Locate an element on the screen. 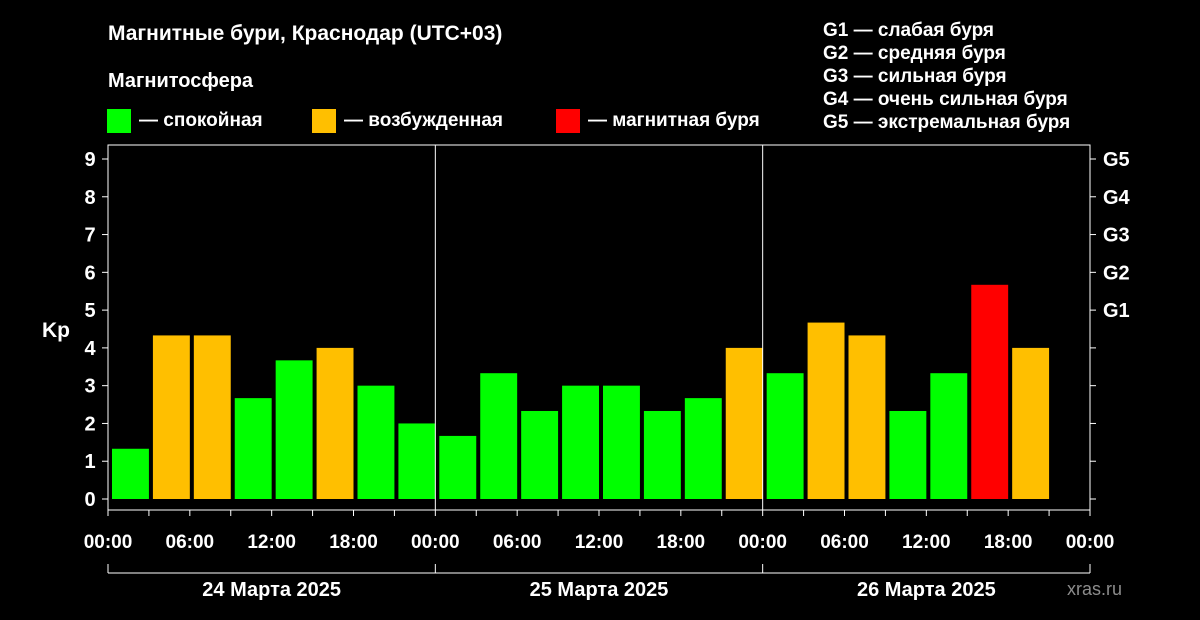 The width and height of the screenshot is (1200, 620). g-level-label: G4 is located at coordinates (1117, 198).